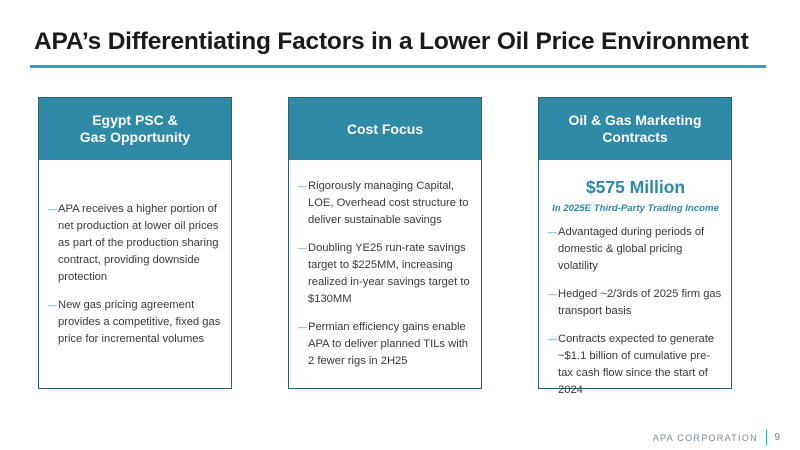 This screenshot has height=450, width=800. I want to click on company-name: APA CORPORATION, so click(705, 437).